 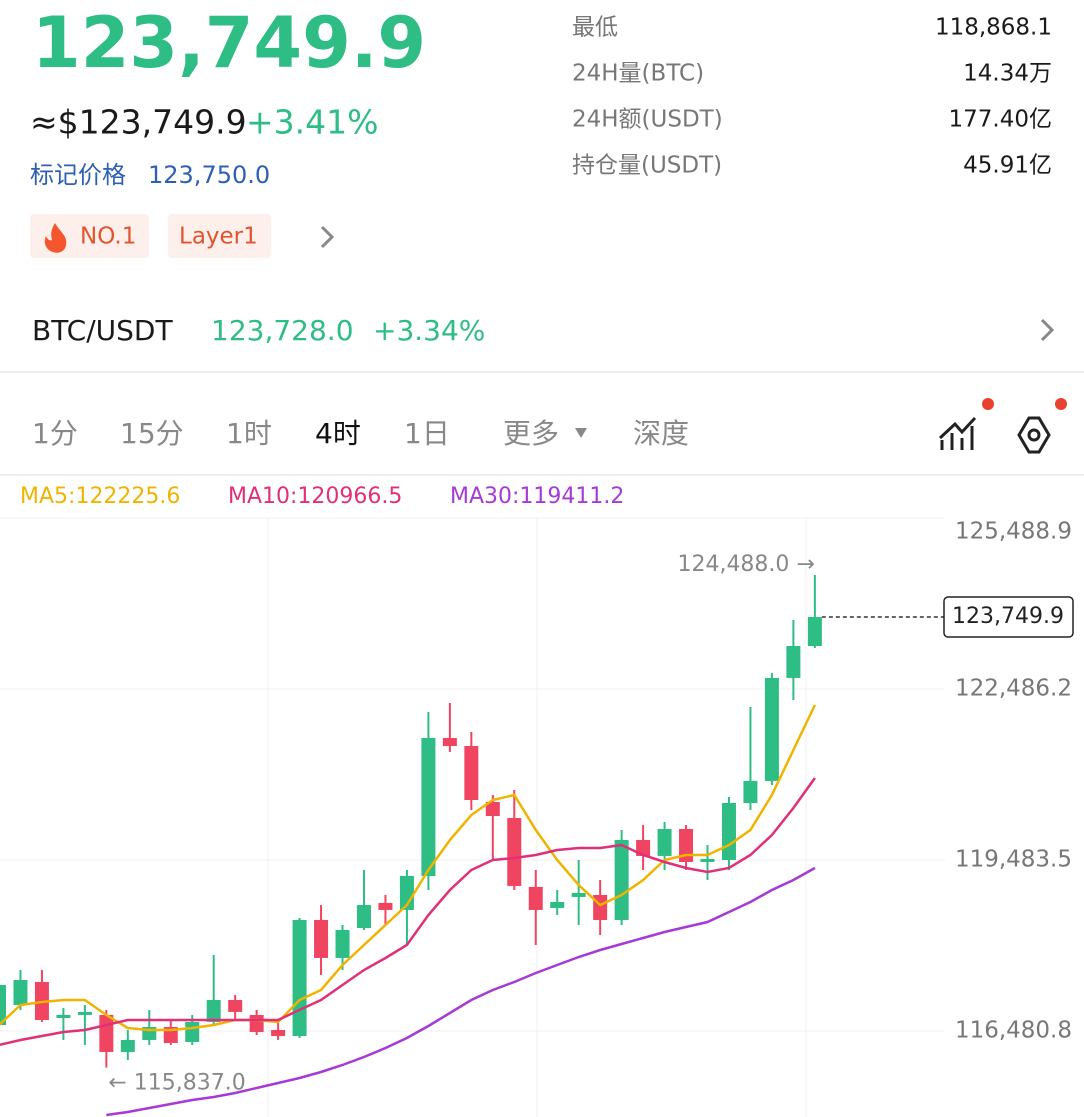 I want to click on tag: Layer1, so click(x=218, y=237).